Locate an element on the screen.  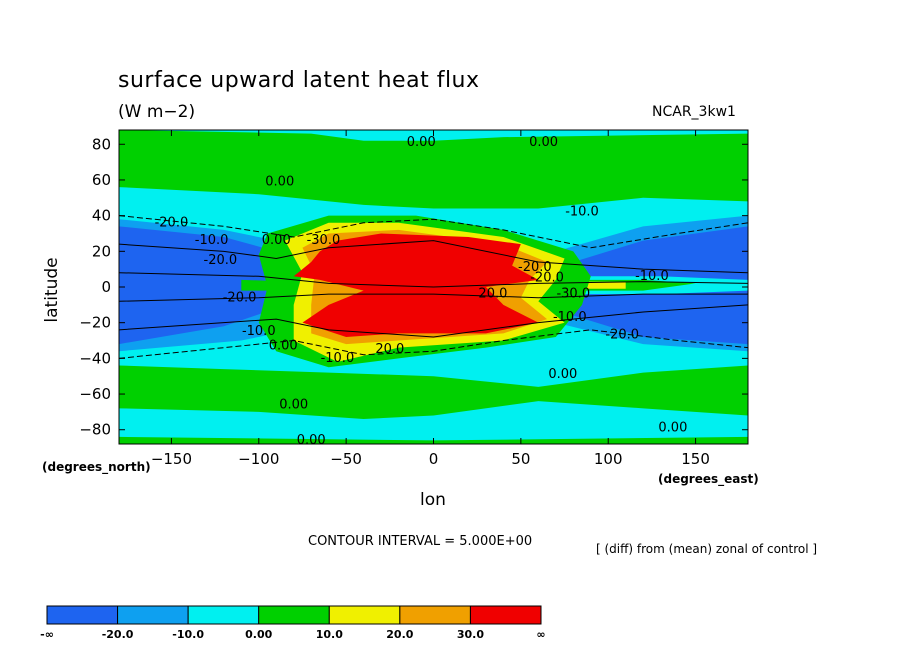
x-tick-label: −50 is located at coordinates (346, 459).